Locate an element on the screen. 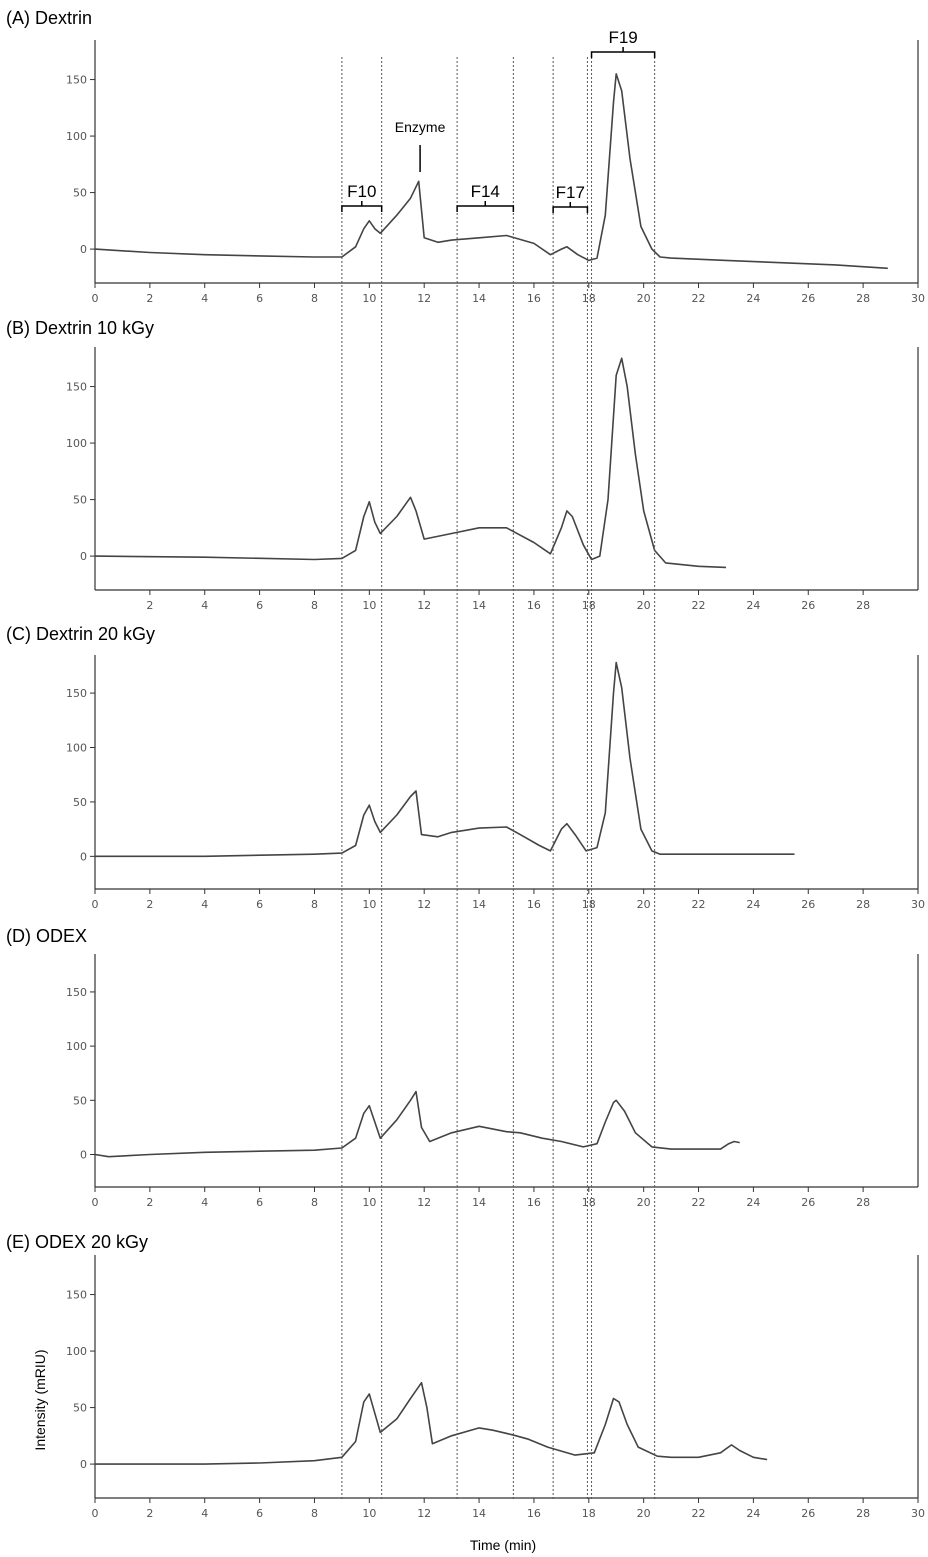  fraction-bracket-f10: F10 is located at coordinates (362, 197).